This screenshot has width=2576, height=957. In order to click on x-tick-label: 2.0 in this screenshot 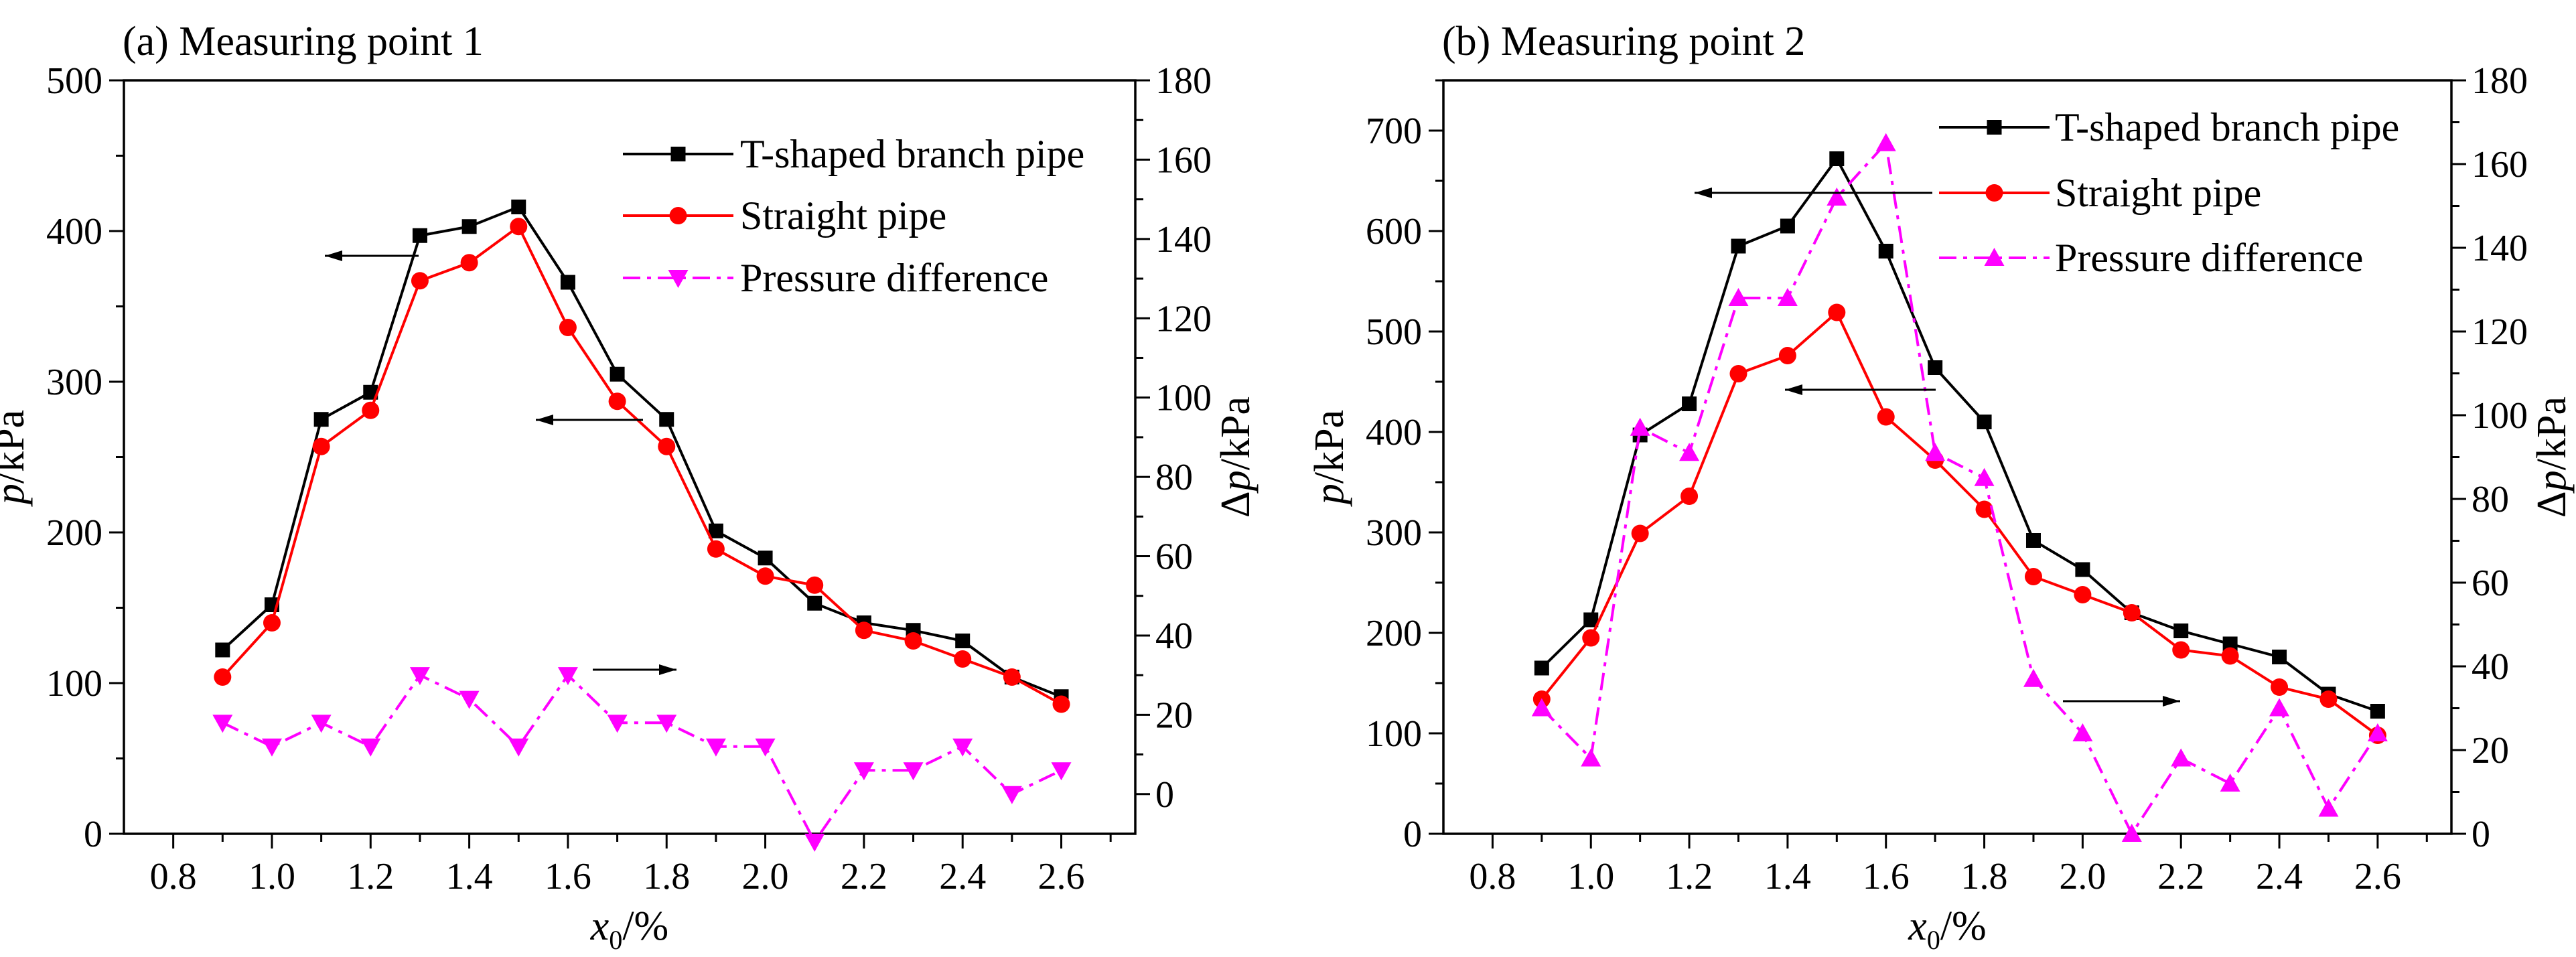, I will do `click(765, 876)`.